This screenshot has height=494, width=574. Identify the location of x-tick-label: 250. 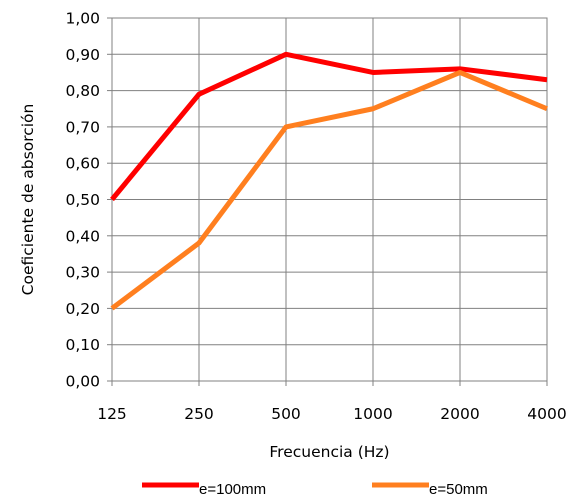
(199, 414).